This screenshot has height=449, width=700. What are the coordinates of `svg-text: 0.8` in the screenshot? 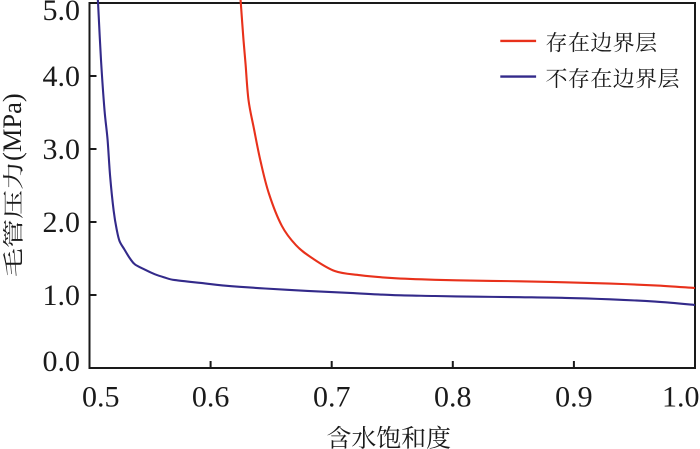 It's located at (453, 397).